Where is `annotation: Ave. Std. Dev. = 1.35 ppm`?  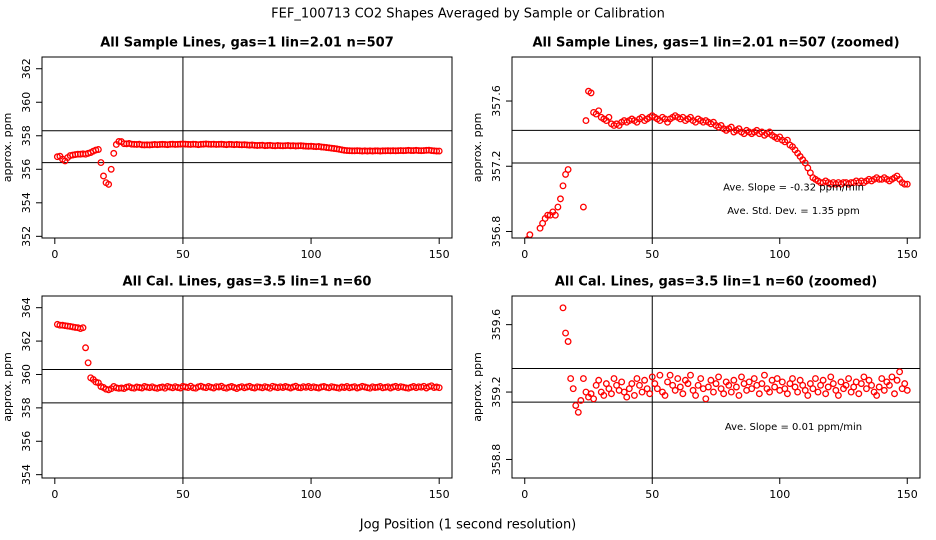 annotation: Ave. Std. Dev. = 1.35 ppm is located at coordinates (793, 211).